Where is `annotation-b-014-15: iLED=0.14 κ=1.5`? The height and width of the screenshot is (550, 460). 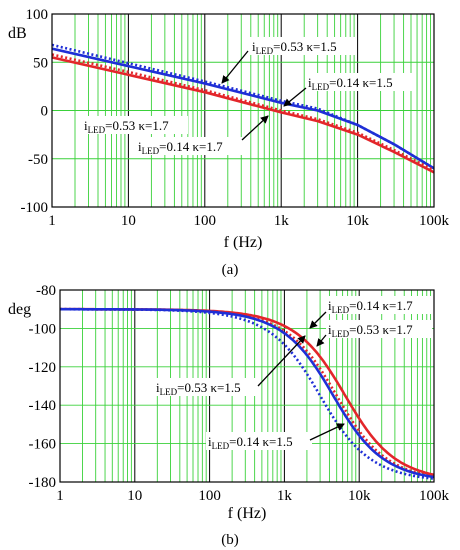
annotation-b-014-15: iLED=0.14 κ=1.5 is located at coordinates (275, 437).